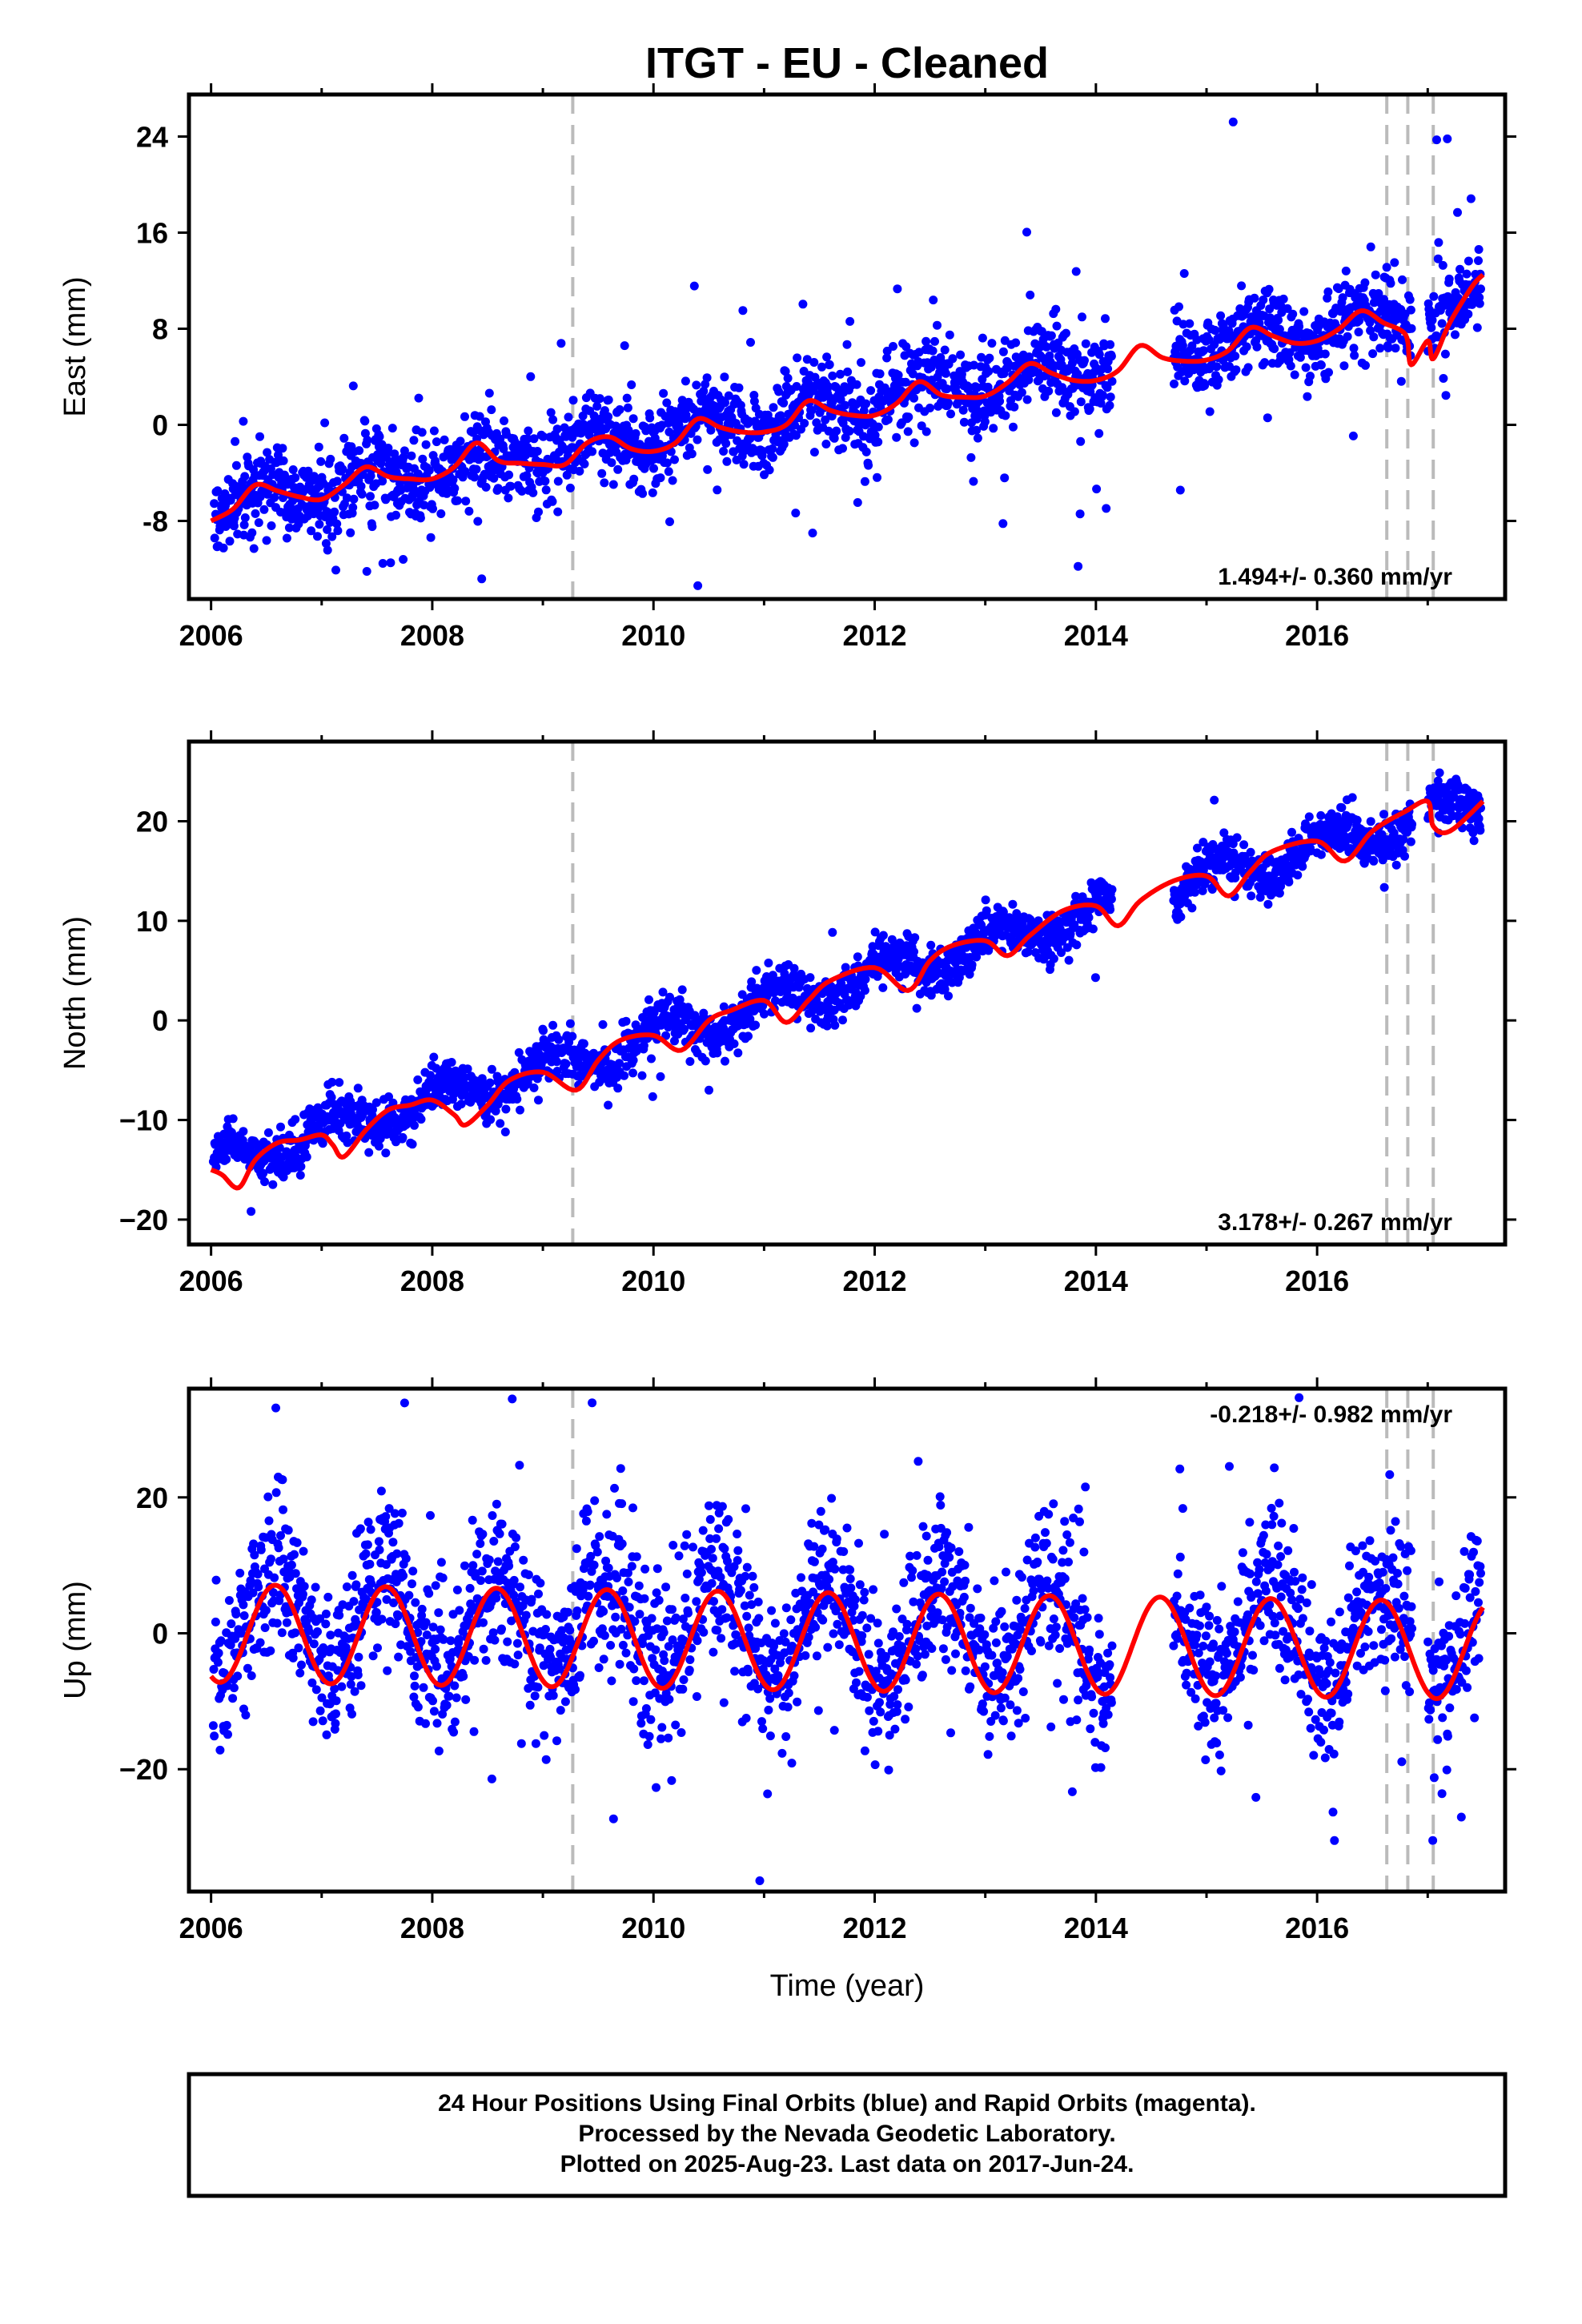 Image resolution: width=1582 pixels, height=2324 pixels. I want to click on y-axis-label: North (mm), so click(75, 993).